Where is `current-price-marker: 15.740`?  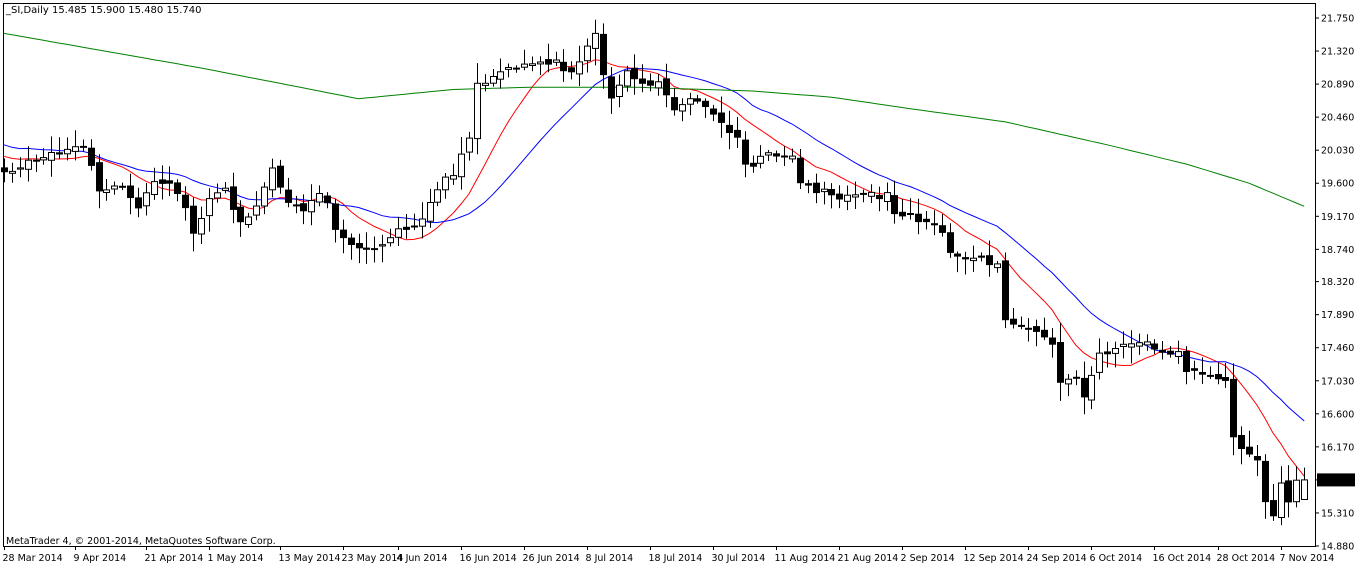
current-price-marker: 15.740 is located at coordinates (1336, 480).